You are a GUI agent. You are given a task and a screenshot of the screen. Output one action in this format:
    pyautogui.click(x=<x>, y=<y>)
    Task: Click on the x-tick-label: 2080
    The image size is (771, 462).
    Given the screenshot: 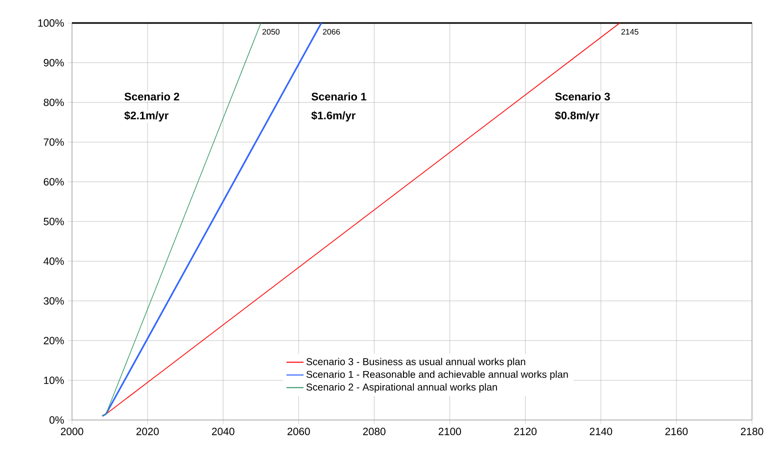 What is the action you would take?
    pyautogui.click(x=374, y=432)
    